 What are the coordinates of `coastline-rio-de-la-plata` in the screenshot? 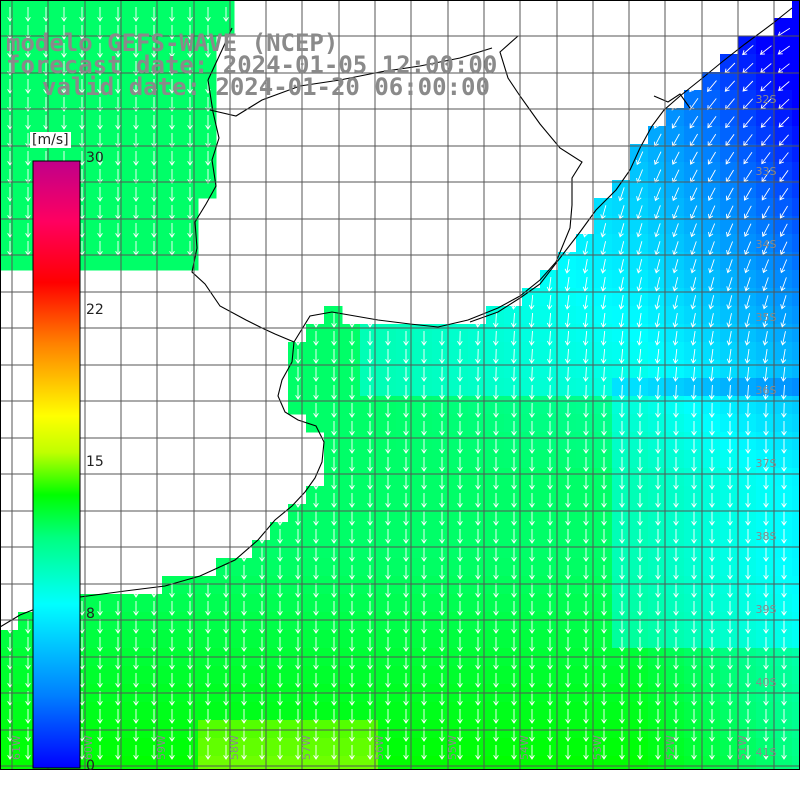 It's located at (438, 189).